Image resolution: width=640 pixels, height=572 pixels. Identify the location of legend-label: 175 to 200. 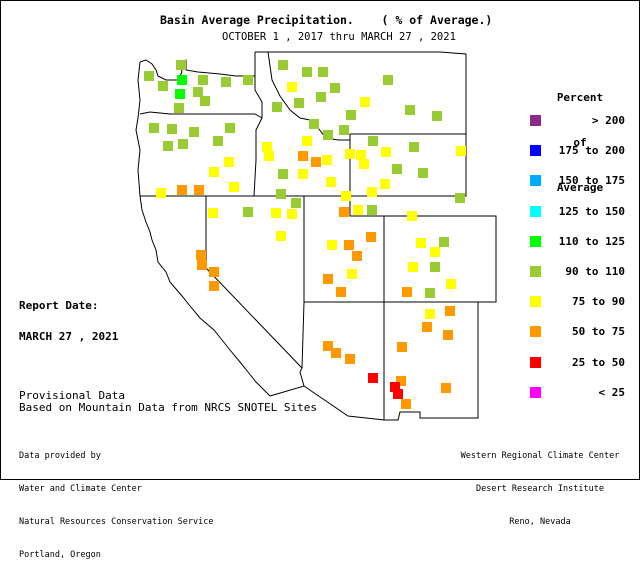
(591, 151).